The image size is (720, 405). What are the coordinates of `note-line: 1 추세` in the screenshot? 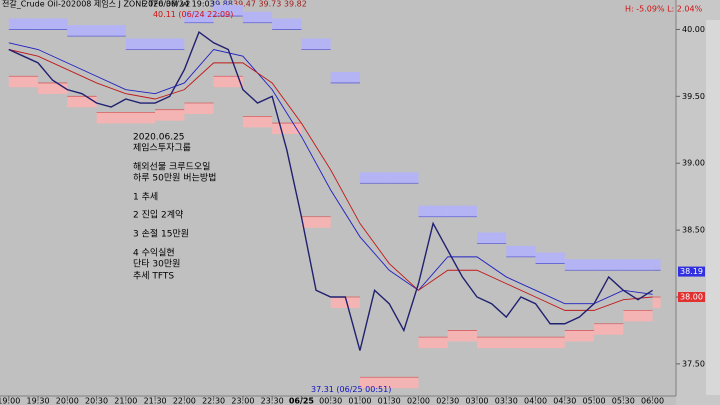 It's located at (145, 197).